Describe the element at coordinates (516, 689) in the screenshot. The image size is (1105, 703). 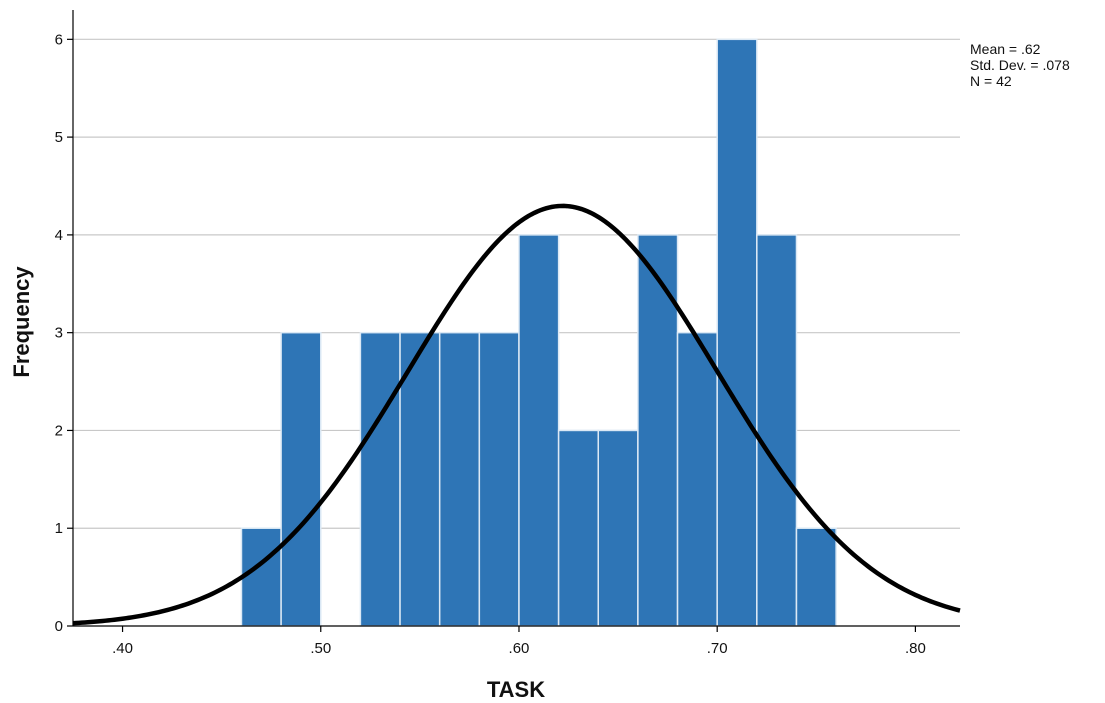
I see `x-axis-title: TASK` at that location.